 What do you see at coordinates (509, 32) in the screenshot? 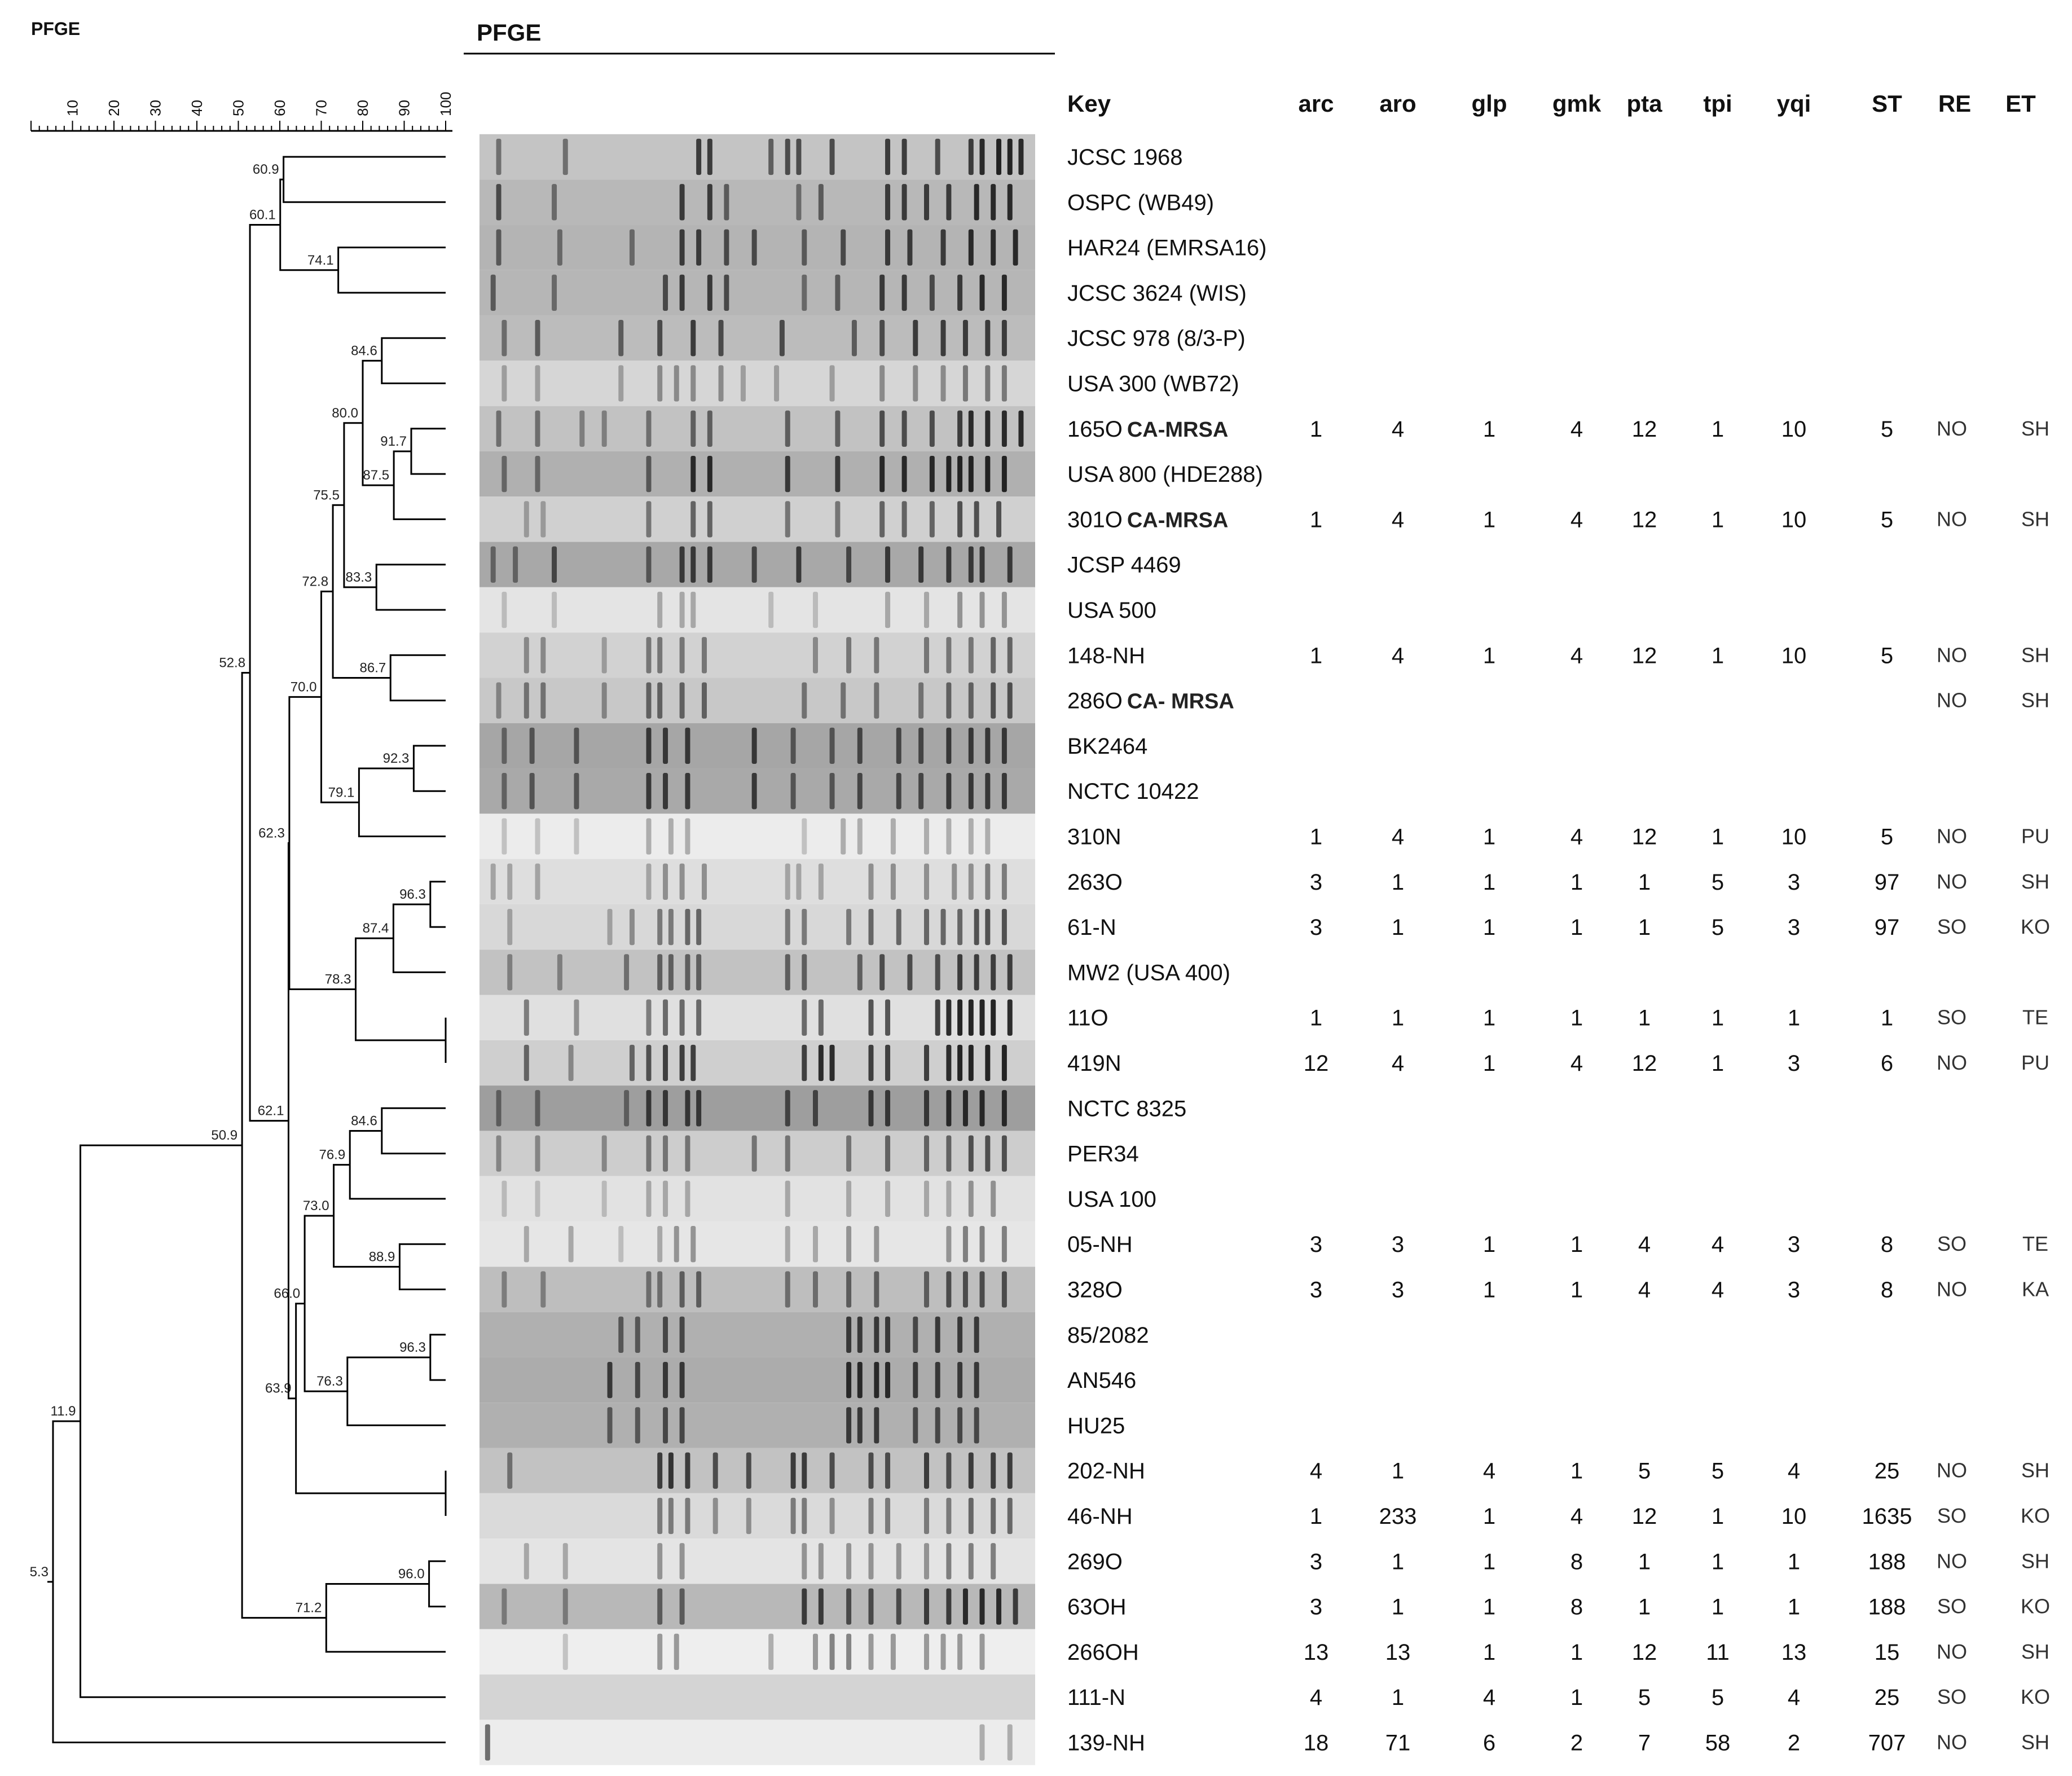
I see `gel-title: PFGE` at bounding box center [509, 32].